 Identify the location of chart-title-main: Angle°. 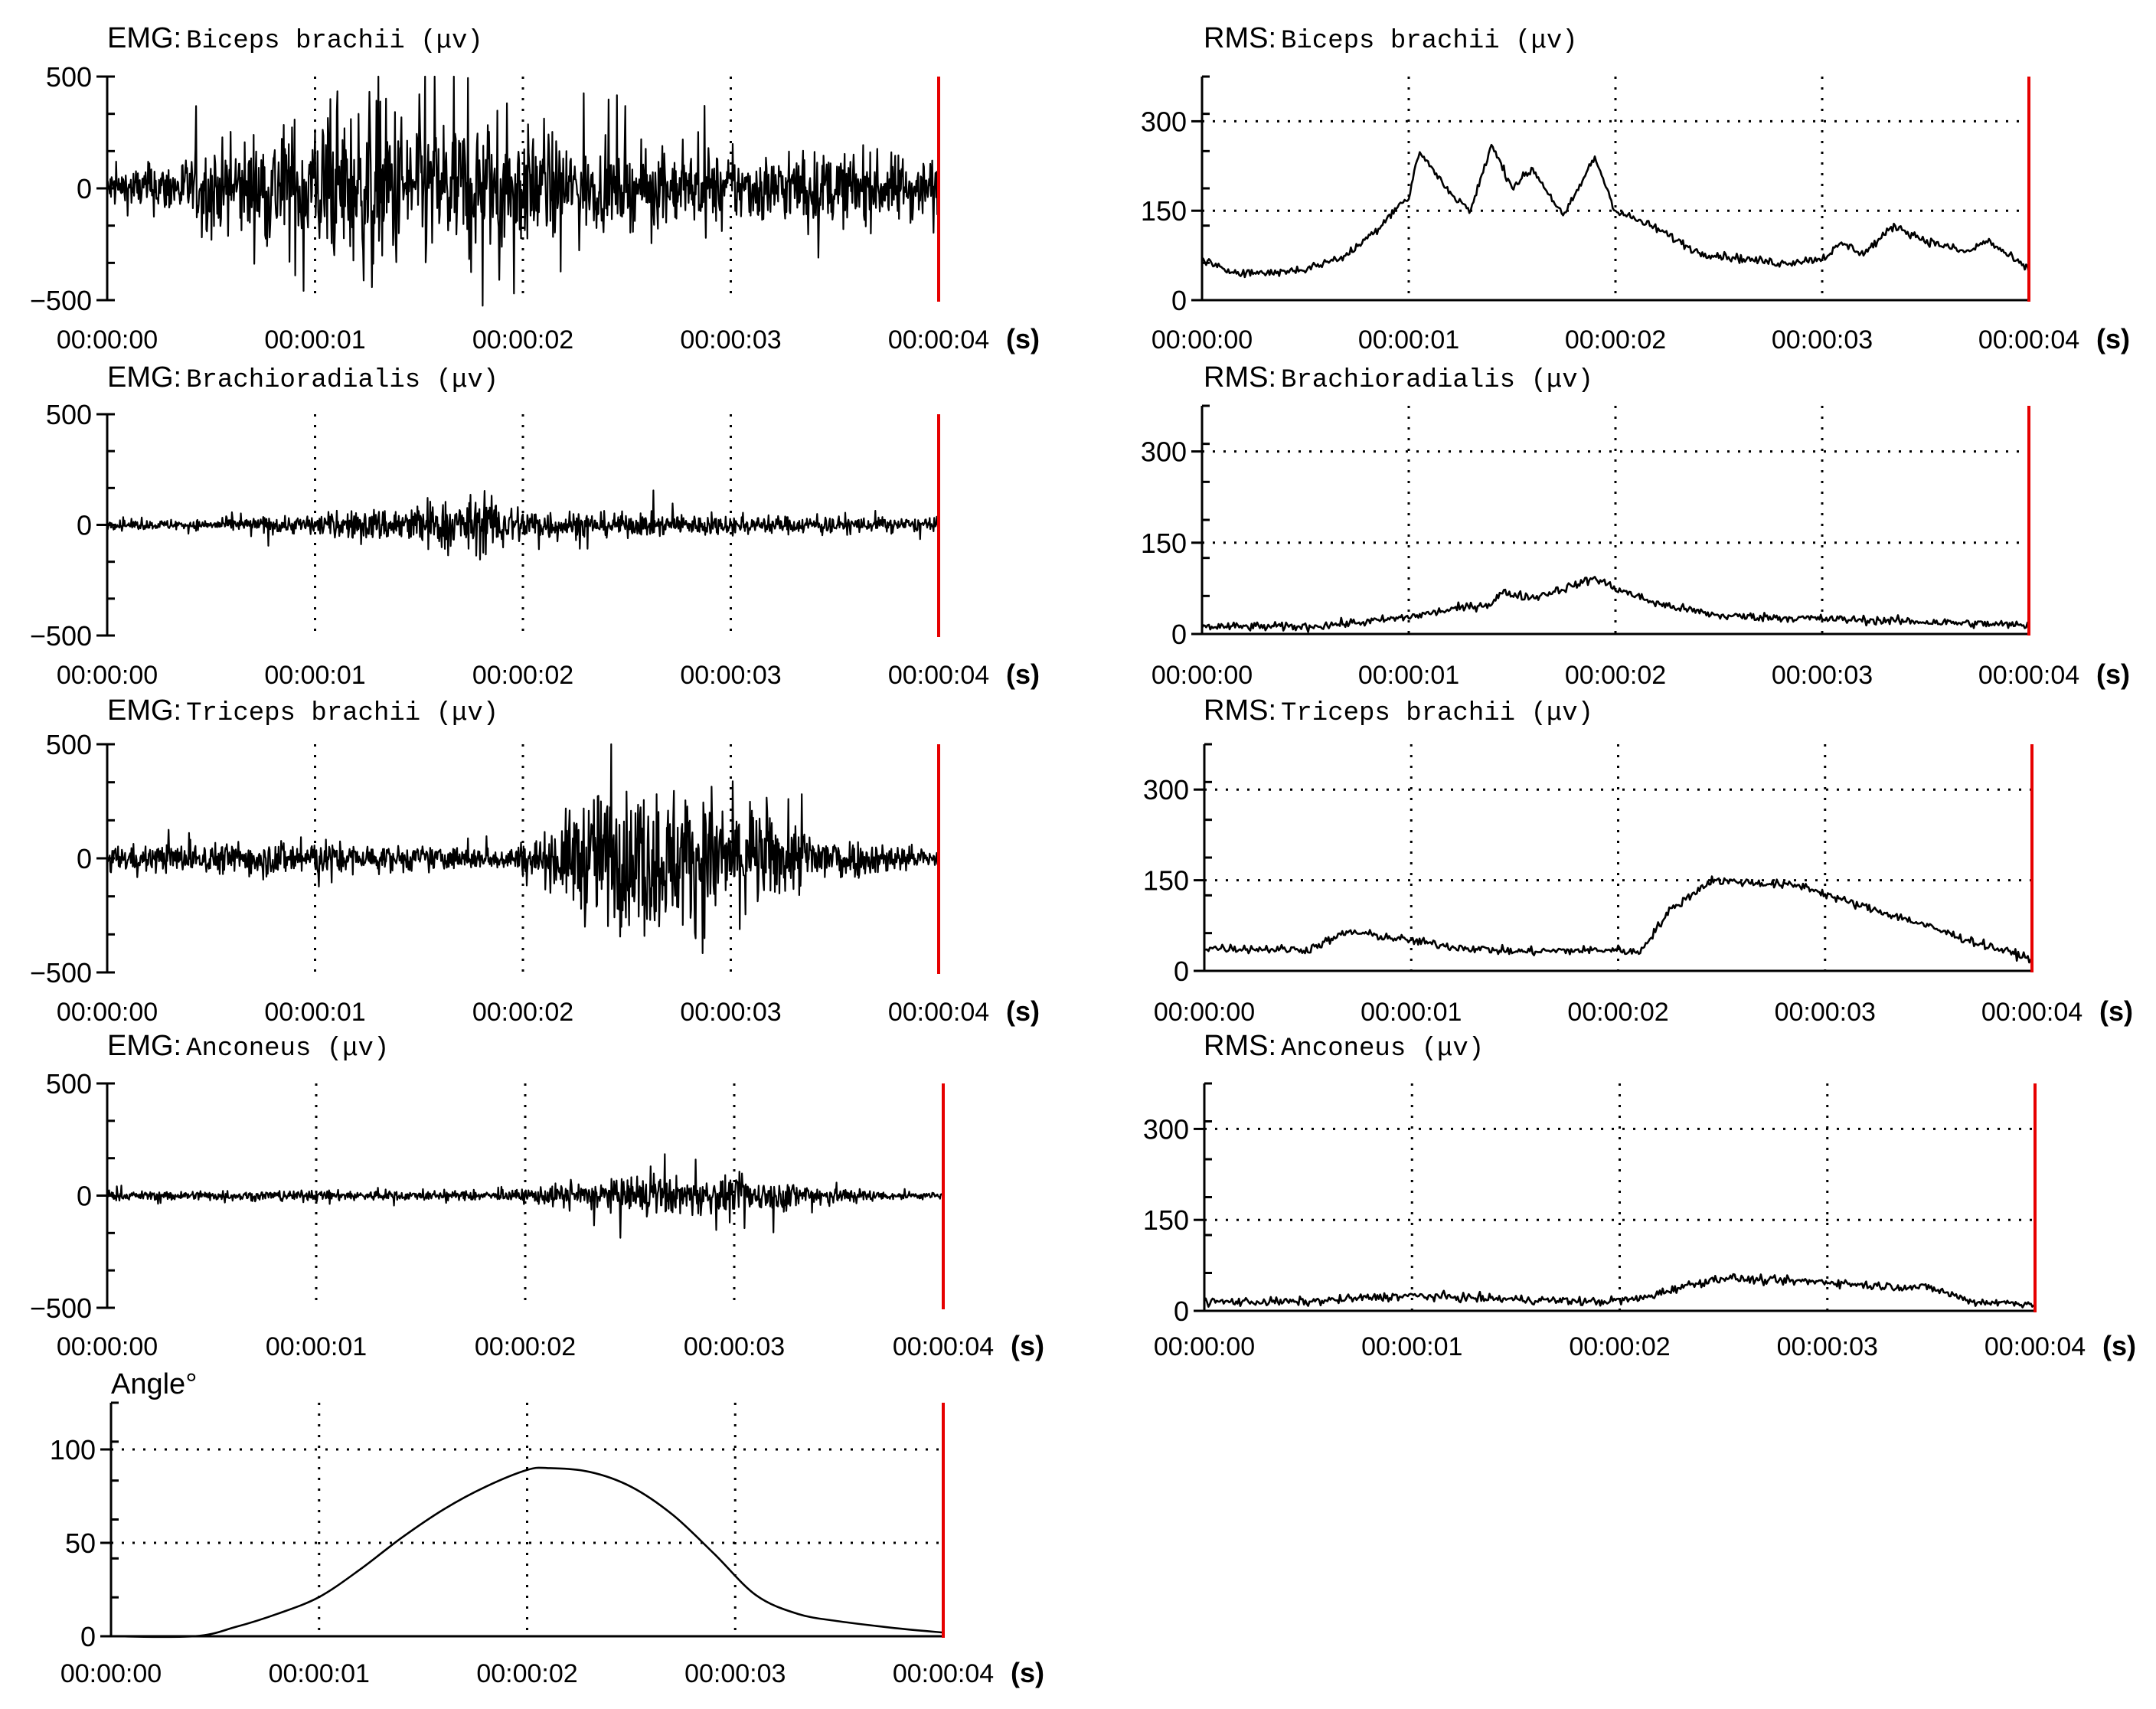
(154, 1384).